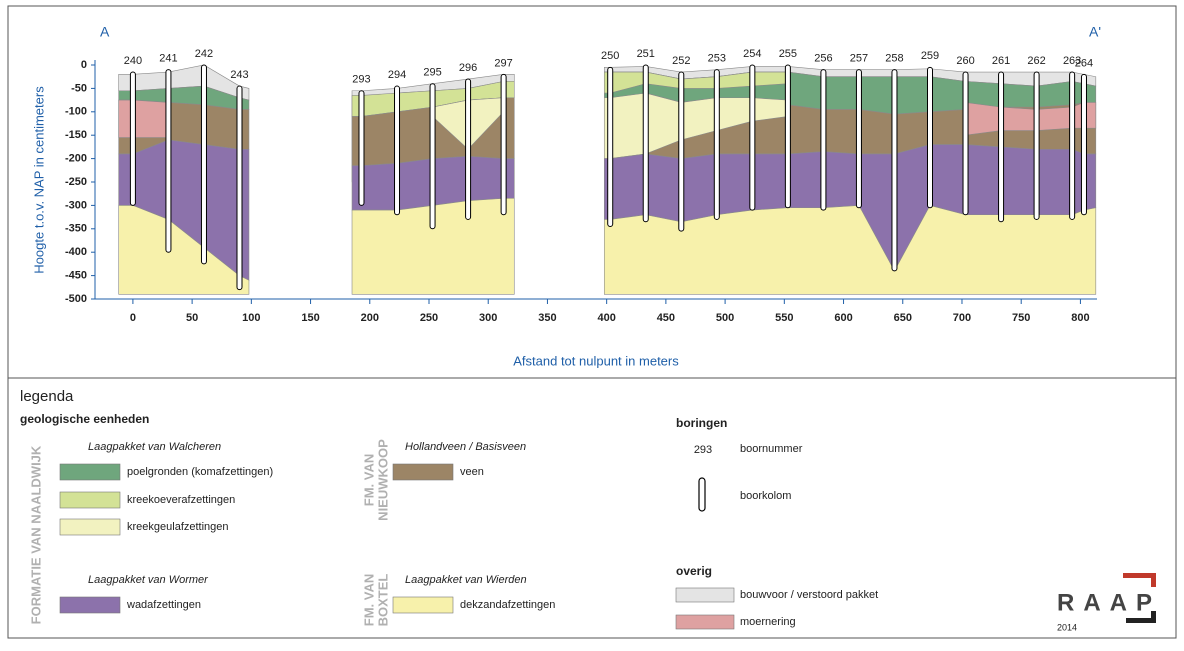  What do you see at coordinates (1021, 318) in the screenshot?
I see `x-tick-label: 750` at bounding box center [1021, 318].